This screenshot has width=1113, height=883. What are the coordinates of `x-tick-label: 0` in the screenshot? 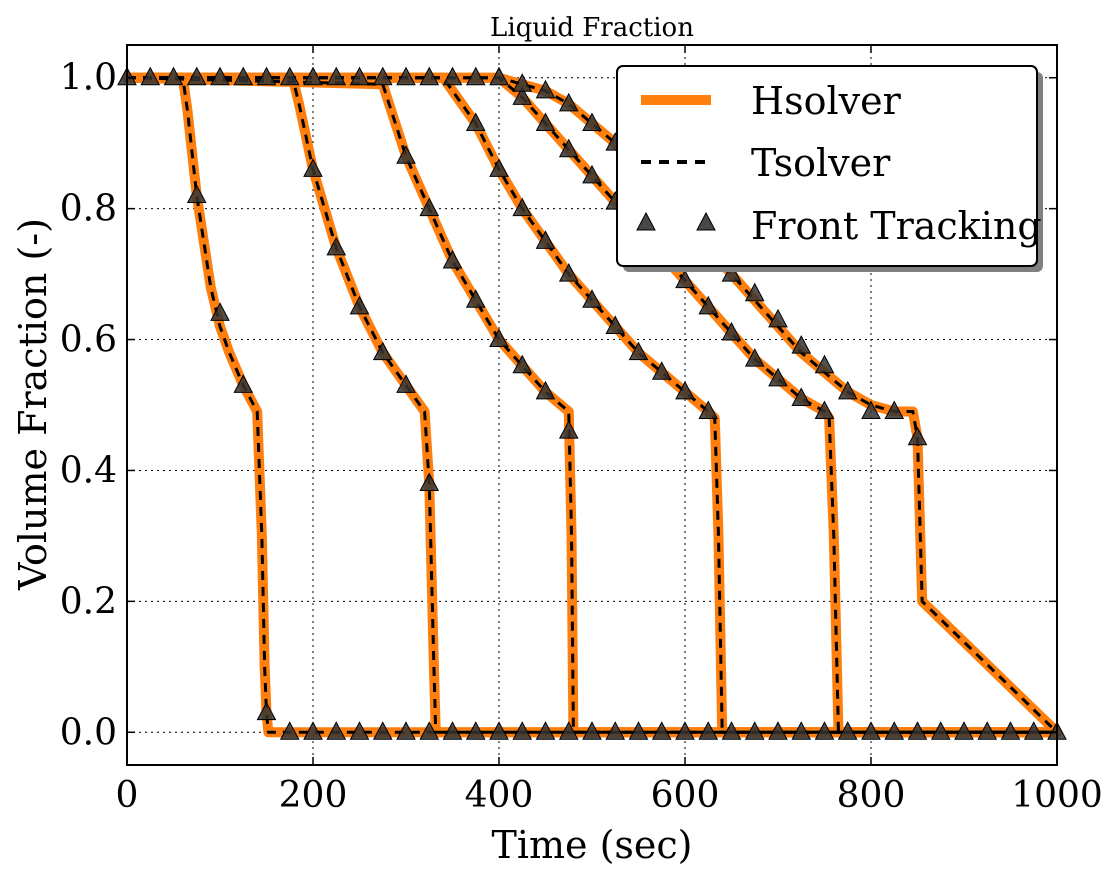 It's located at (127, 795).